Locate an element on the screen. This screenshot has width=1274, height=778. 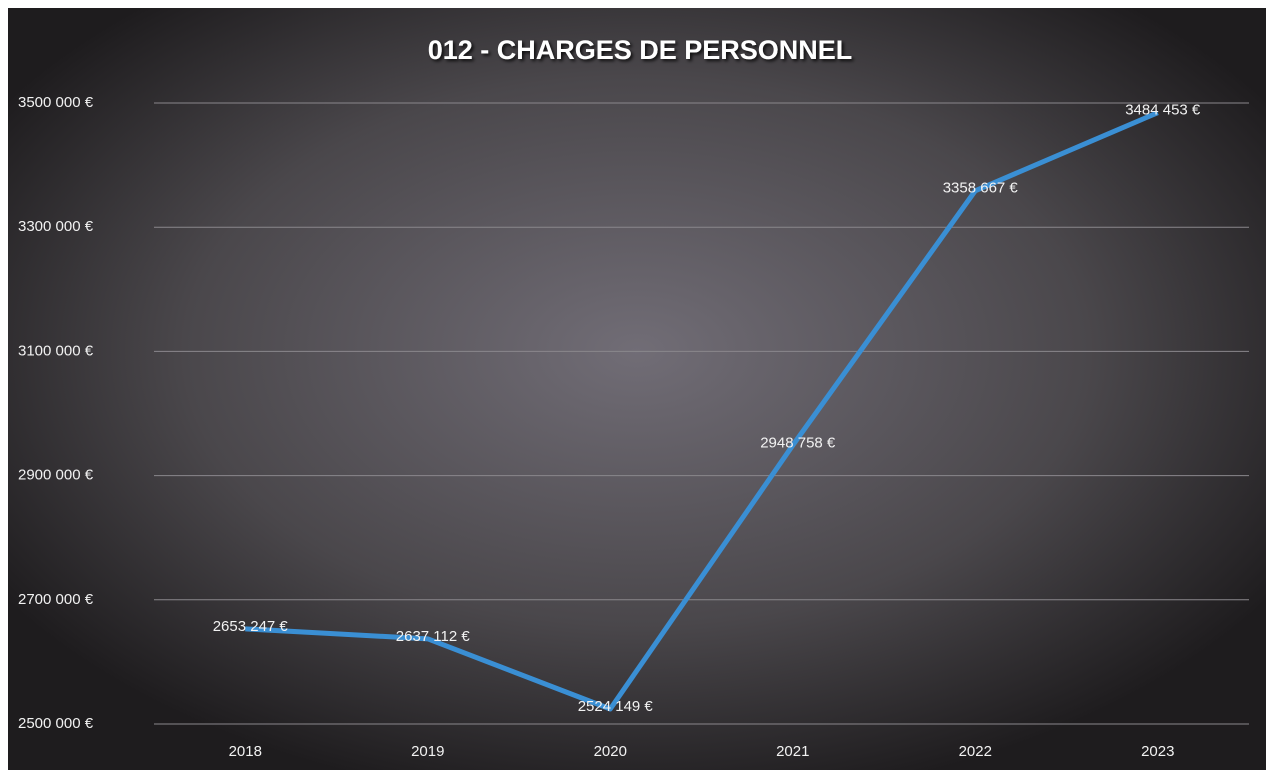
chart-title: 012 - CHARGES DE PERSONNEL is located at coordinates (640, 50).